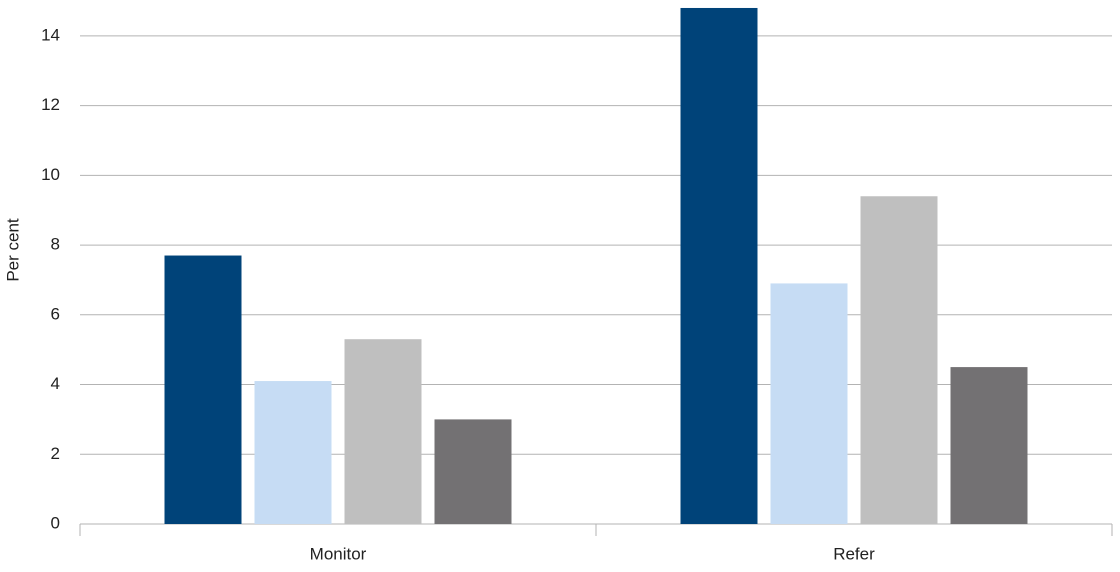 Image resolution: width=1120 pixels, height=572 pixels. I want to click on y-tick-label: 10, so click(50, 174).